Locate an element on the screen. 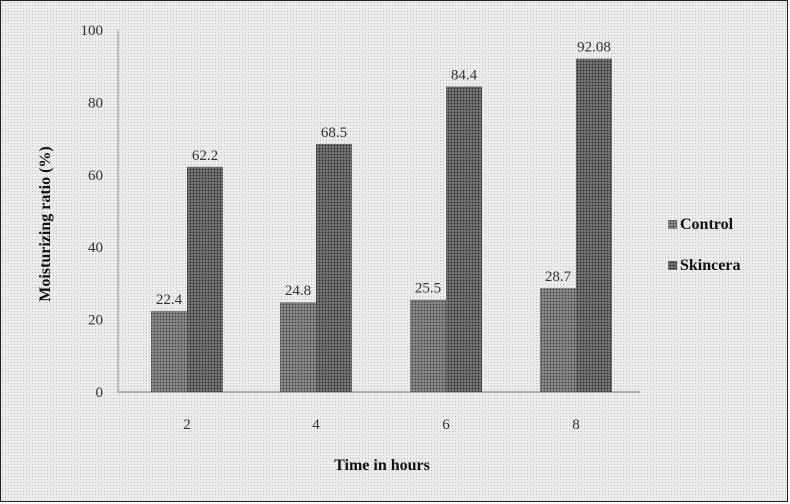  x-tick-label-4: 4 is located at coordinates (316, 425).